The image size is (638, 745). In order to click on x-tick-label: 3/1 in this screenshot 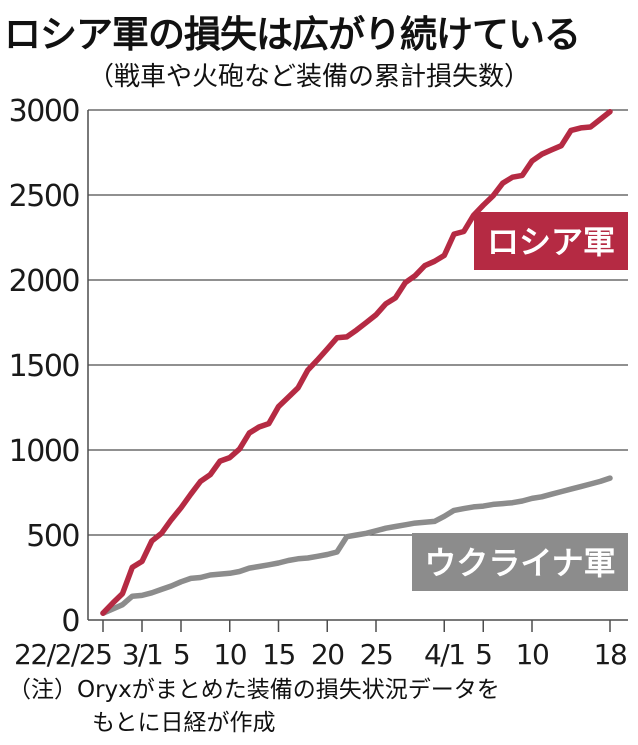, I will do `click(142, 654)`.